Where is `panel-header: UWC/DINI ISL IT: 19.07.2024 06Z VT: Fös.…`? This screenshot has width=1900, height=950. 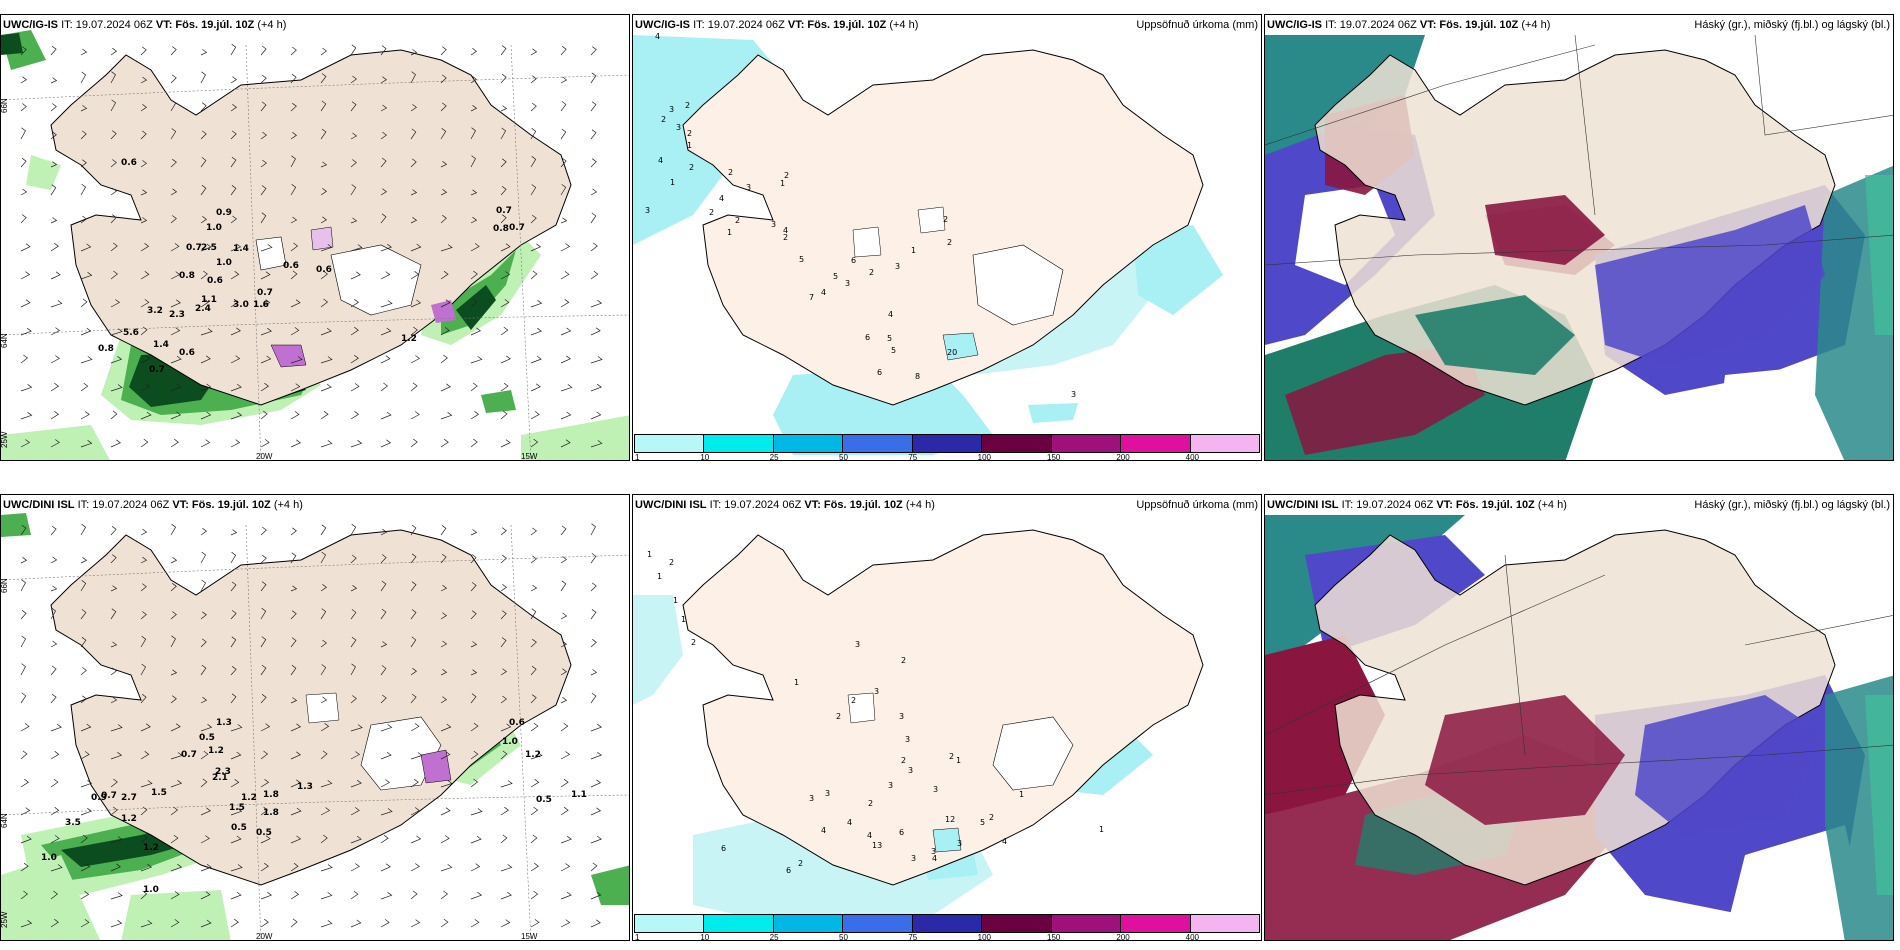
panel-header: UWC/DINI ISL IT: 19.07.2024 06Z VT: Fös.… is located at coordinates (153, 505).